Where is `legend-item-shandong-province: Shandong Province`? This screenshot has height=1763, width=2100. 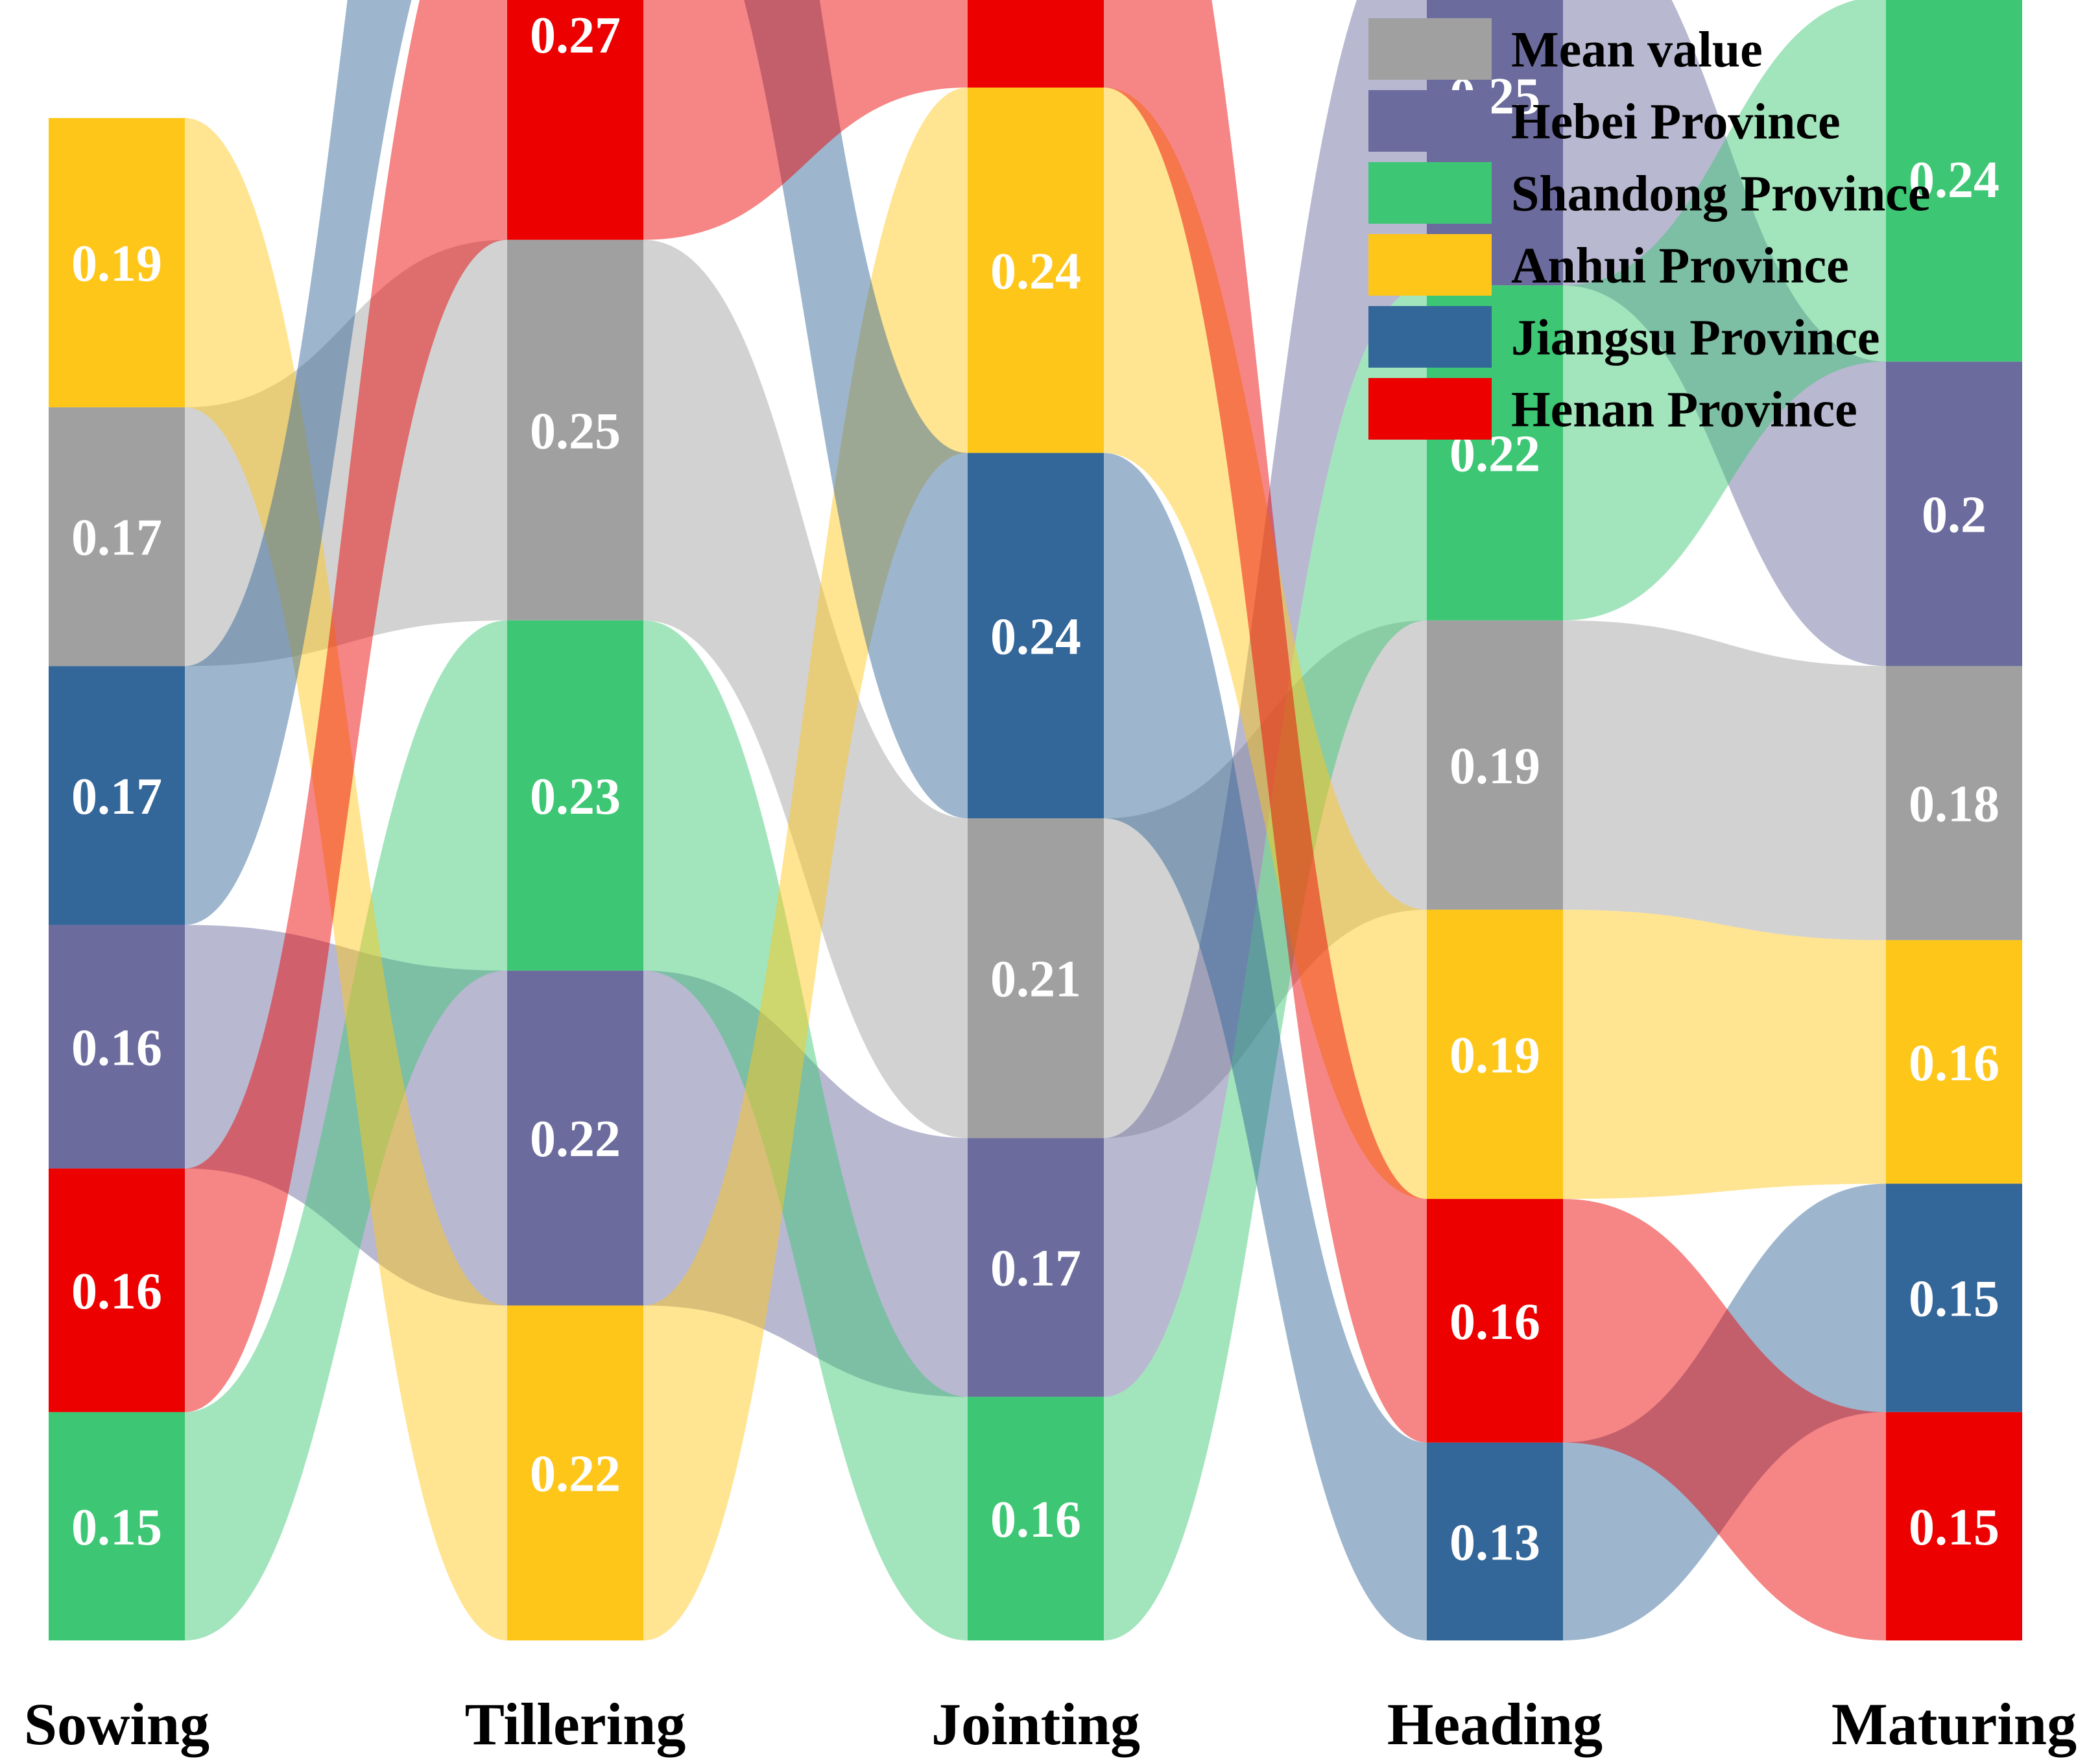
legend-item-shandong-province: Shandong Province is located at coordinates (1649, 193).